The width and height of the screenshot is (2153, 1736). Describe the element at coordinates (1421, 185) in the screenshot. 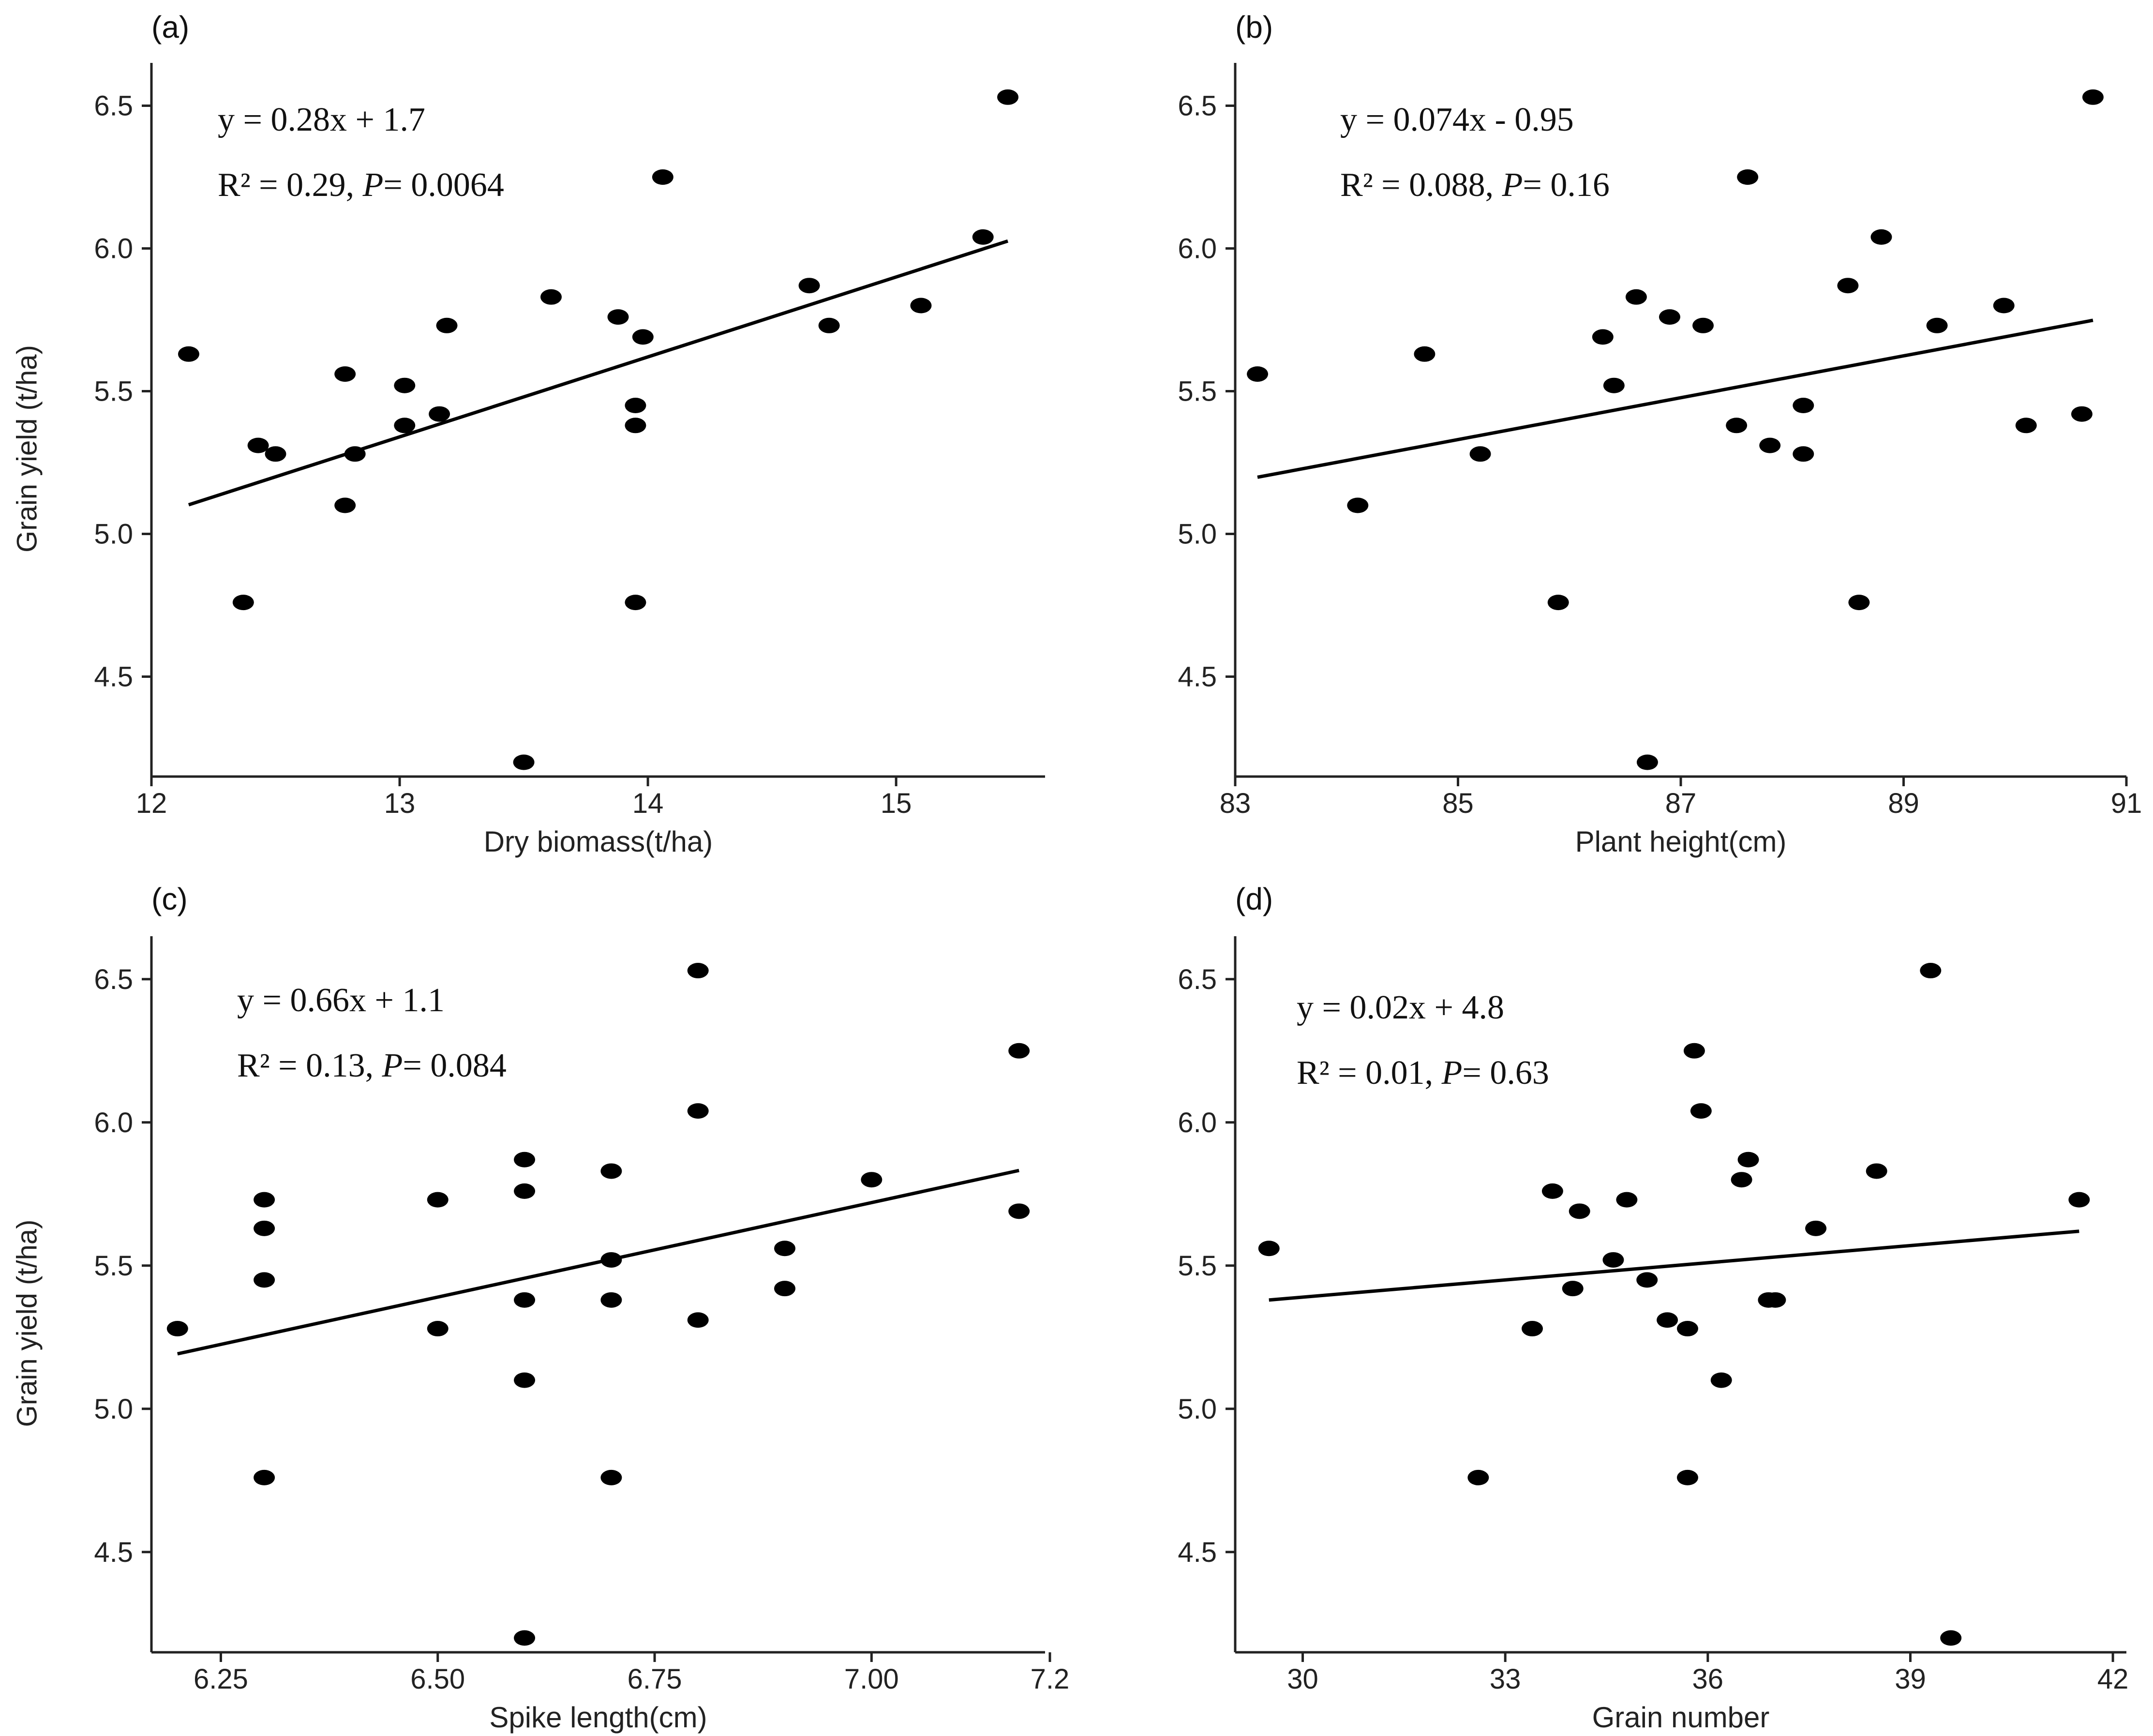

I see `r2-value: R² = 0.088,` at that location.